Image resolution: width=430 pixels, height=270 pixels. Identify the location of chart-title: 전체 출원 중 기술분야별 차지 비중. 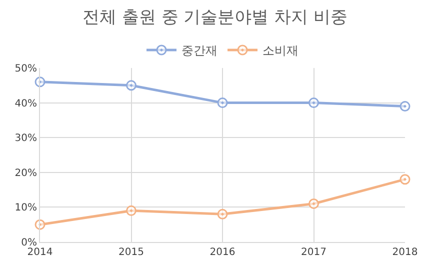
(215, 18).